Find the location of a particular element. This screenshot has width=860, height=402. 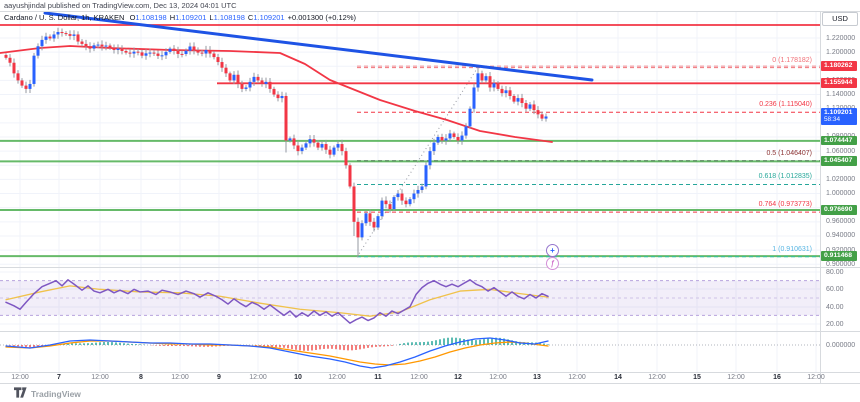

trendline-layer is located at coordinates (318, 46).